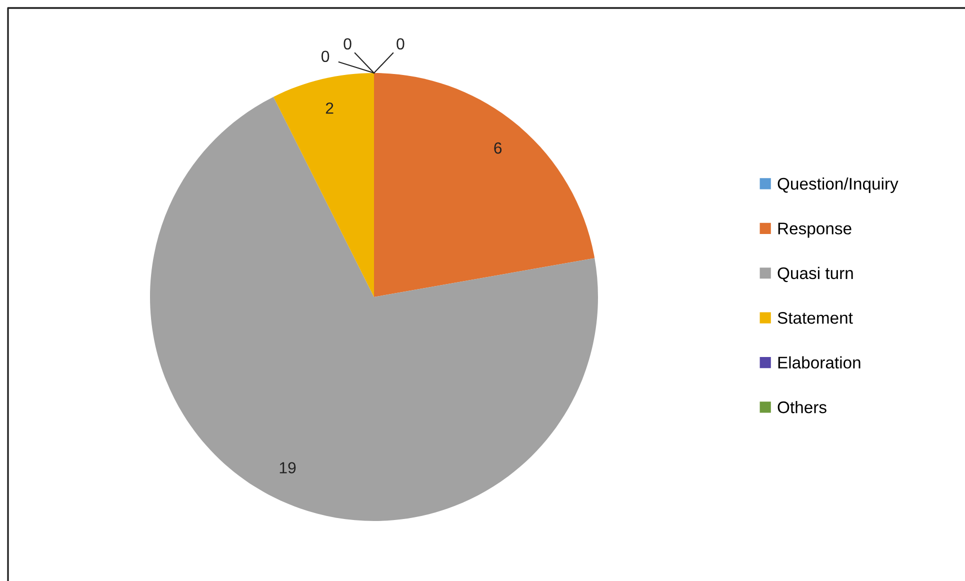  Describe the element at coordinates (819, 362) in the screenshot. I see `legend-label: Elaboration` at that location.